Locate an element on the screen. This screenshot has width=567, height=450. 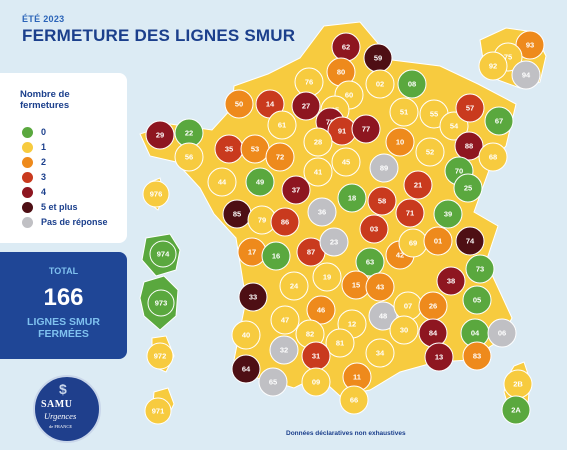
total-panel: TOTAL 166 LIGNES SMUR FERMÉES is located at coordinates (63, 305).